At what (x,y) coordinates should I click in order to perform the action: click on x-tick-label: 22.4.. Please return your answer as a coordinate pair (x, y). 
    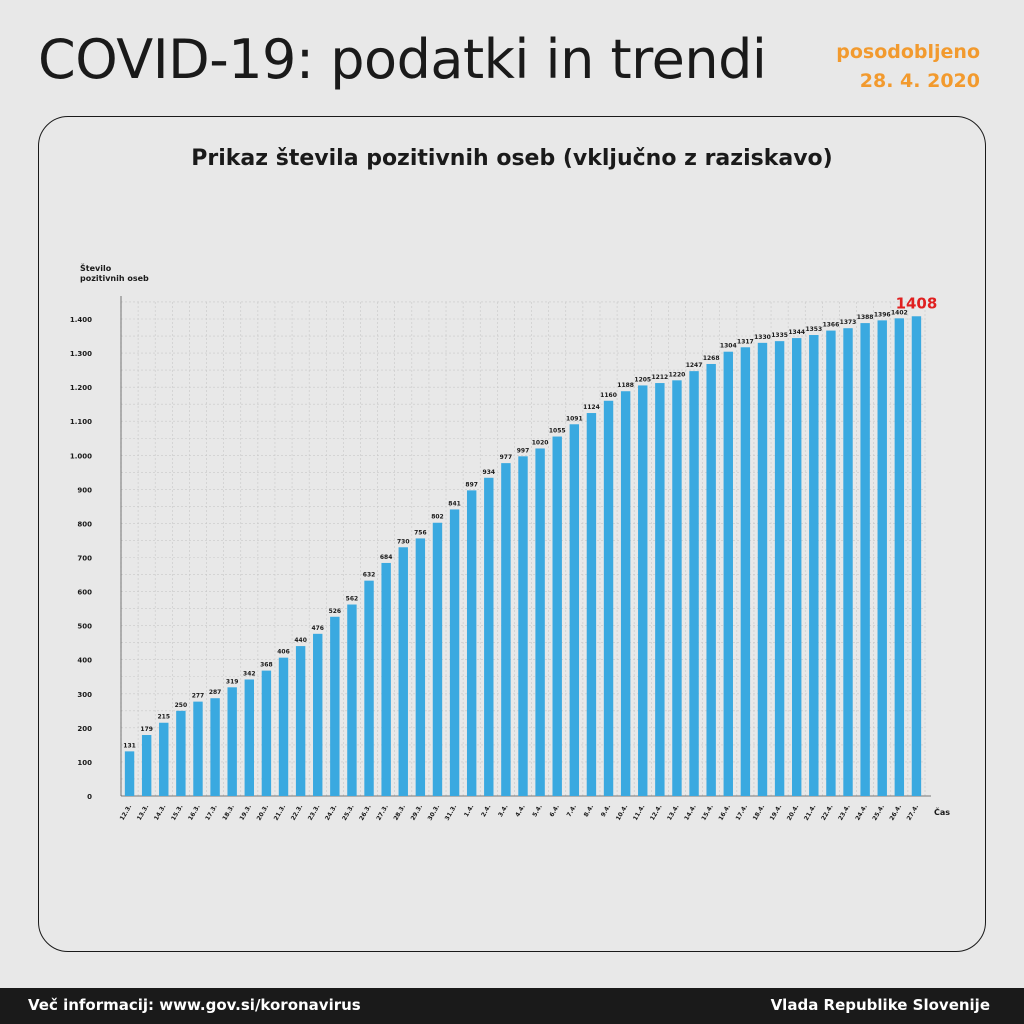
    Looking at the image, I should click on (827, 813).